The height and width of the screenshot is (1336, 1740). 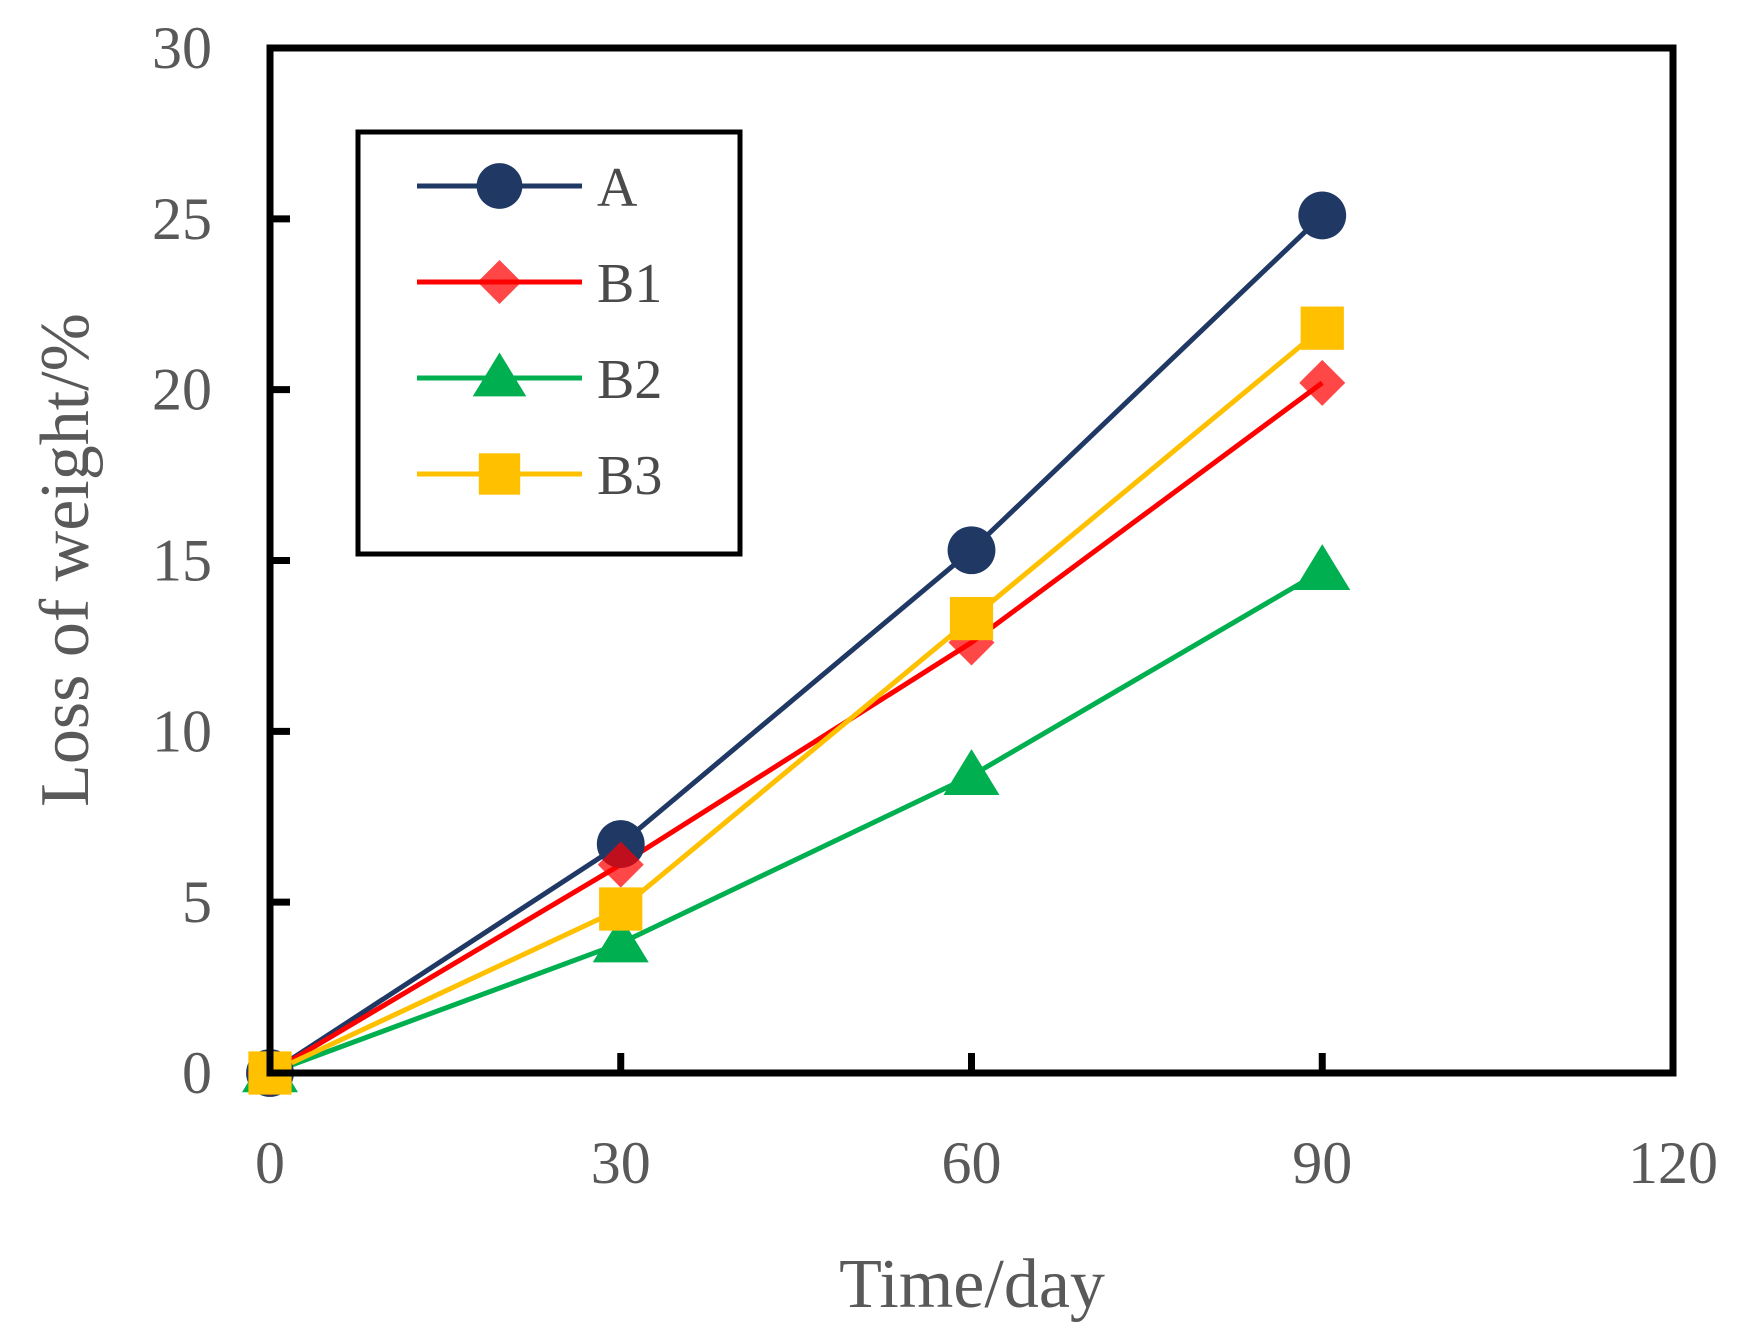 What do you see at coordinates (182, 731) in the screenshot?
I see `y-tick-label: 10` at bounding box center [182, 731].